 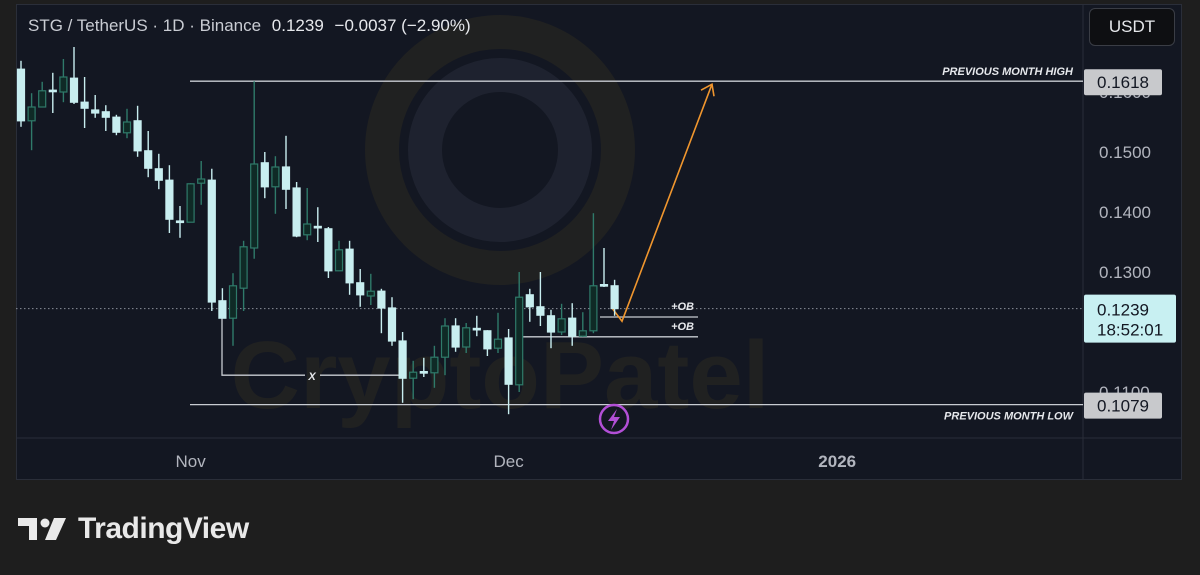 I want to click on time-axis: Nov Dec 2026, so click(x=515, y=461).